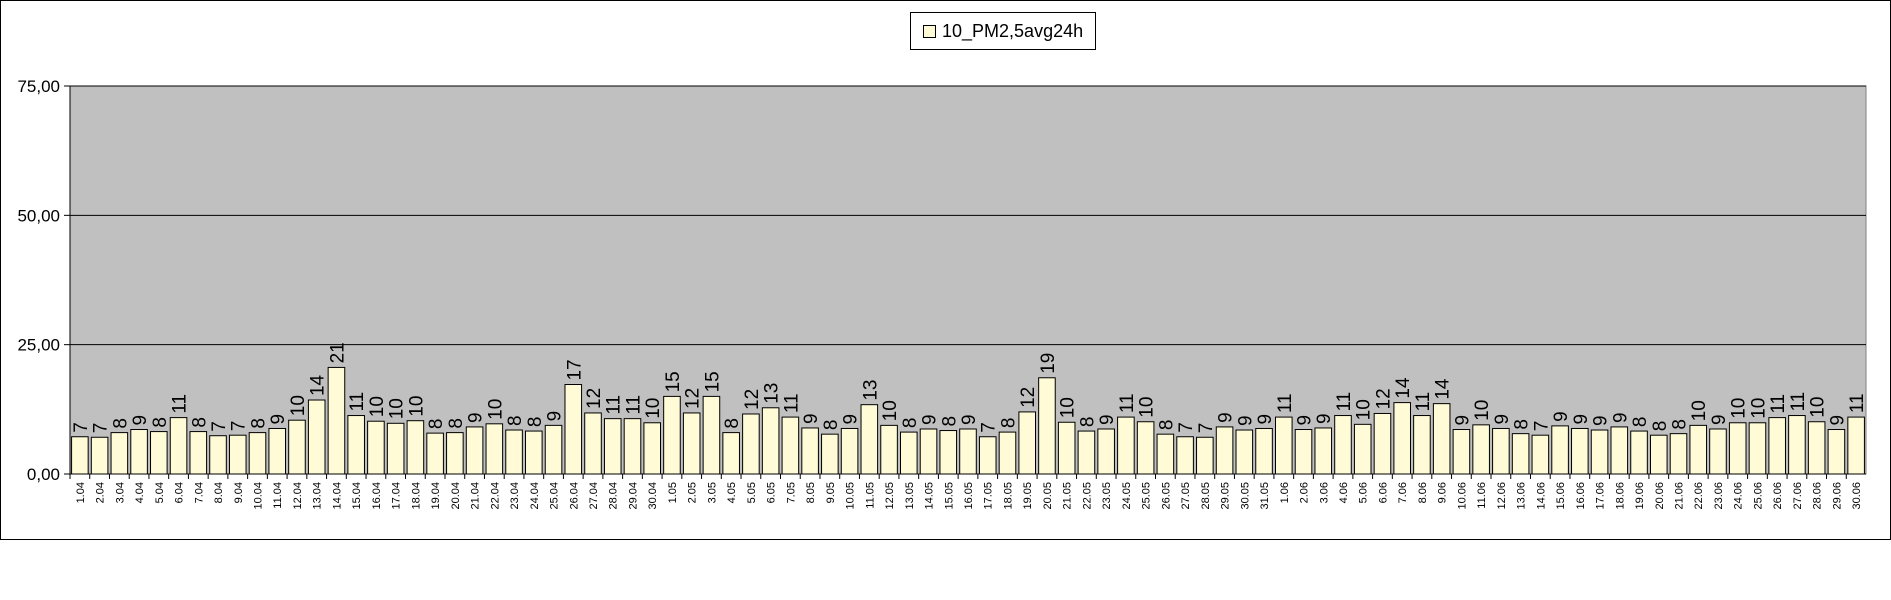 The image size is (1891, 600). I want to click on x-tick-label: 23.05, so click(1107, 496).